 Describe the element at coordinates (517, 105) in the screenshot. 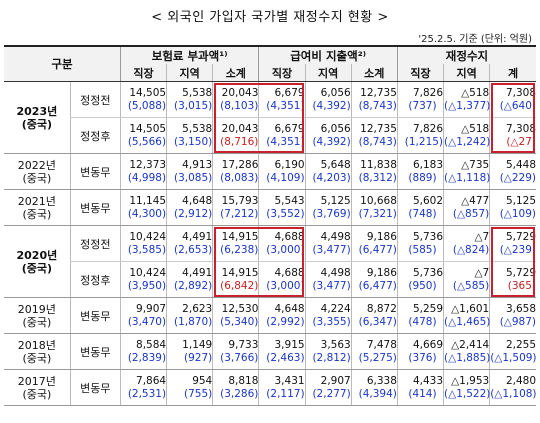

I see `value-paren: (△640)` at that location.